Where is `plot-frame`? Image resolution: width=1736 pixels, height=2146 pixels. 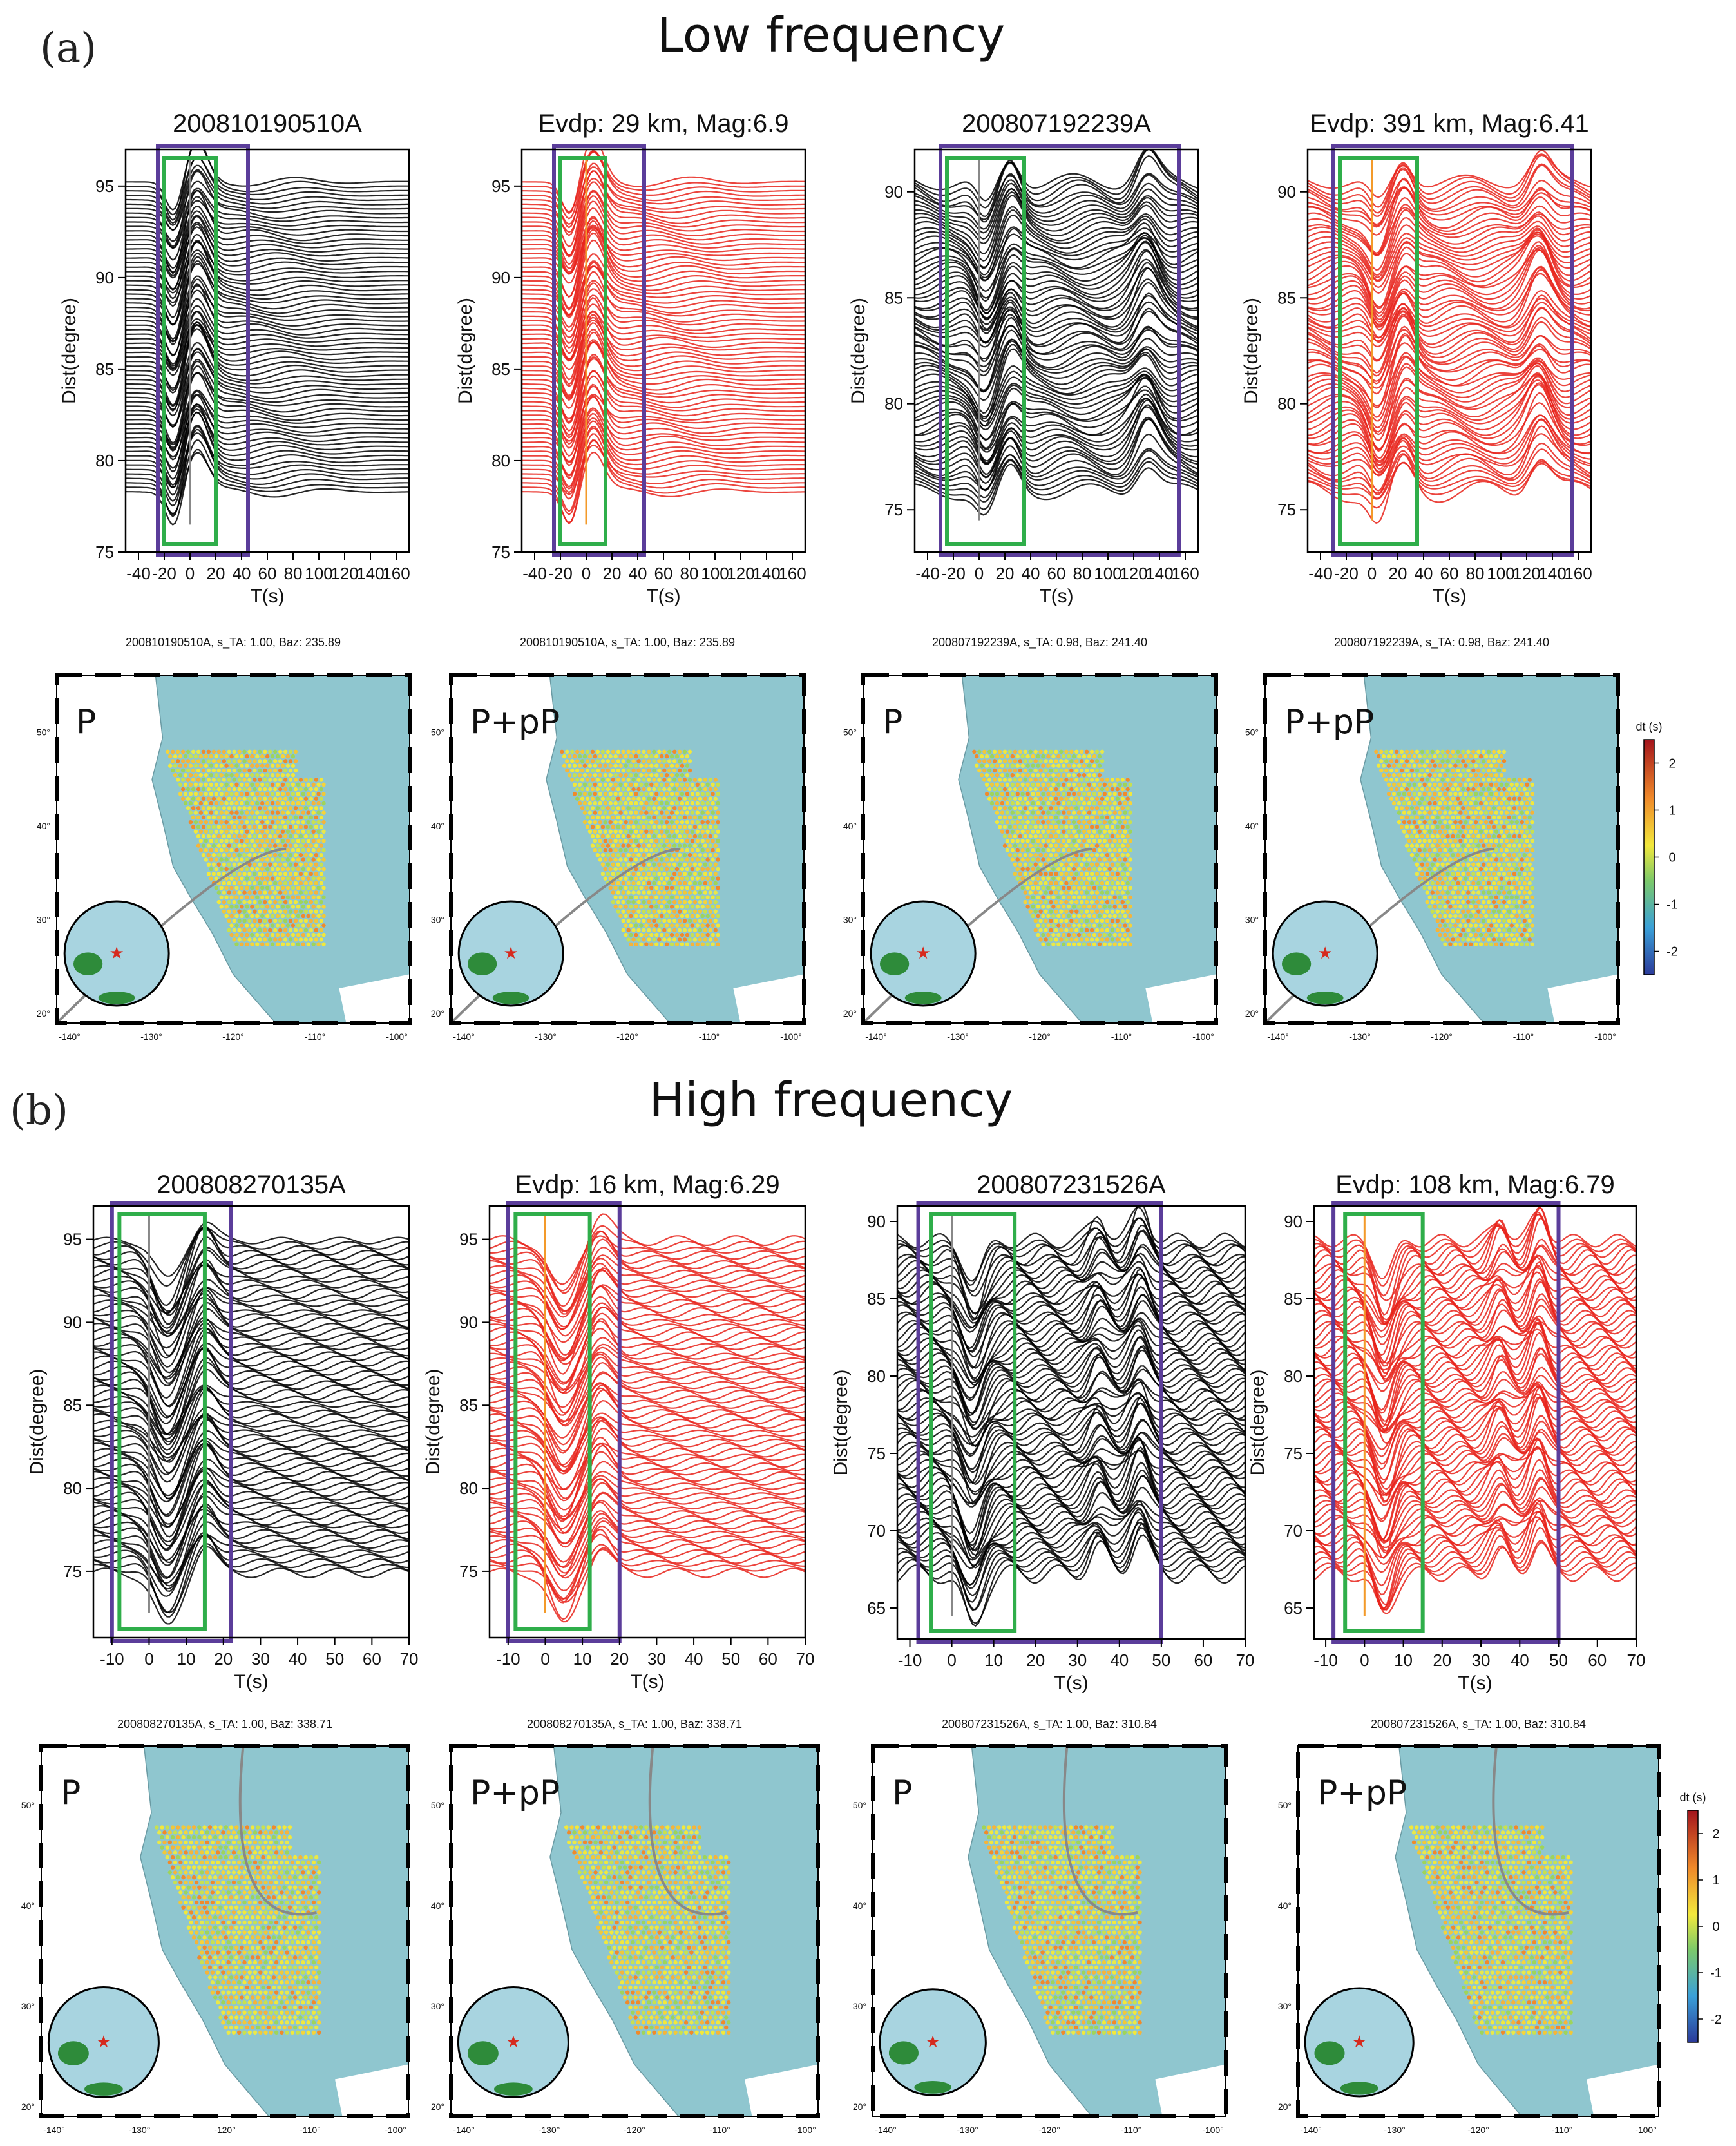
plot-frame is located at coordinates (647, 1422).